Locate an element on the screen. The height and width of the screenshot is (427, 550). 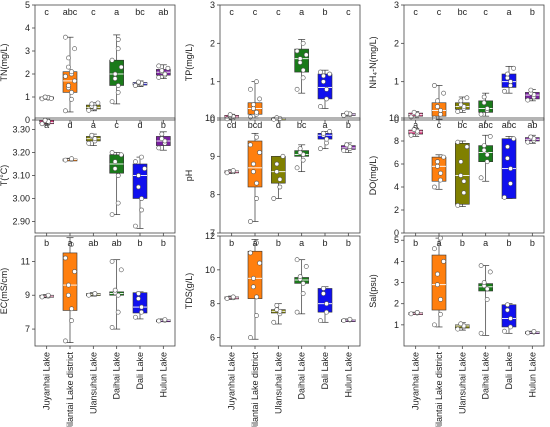
category-label: Dali Lake is located at coordinates (325, 371).